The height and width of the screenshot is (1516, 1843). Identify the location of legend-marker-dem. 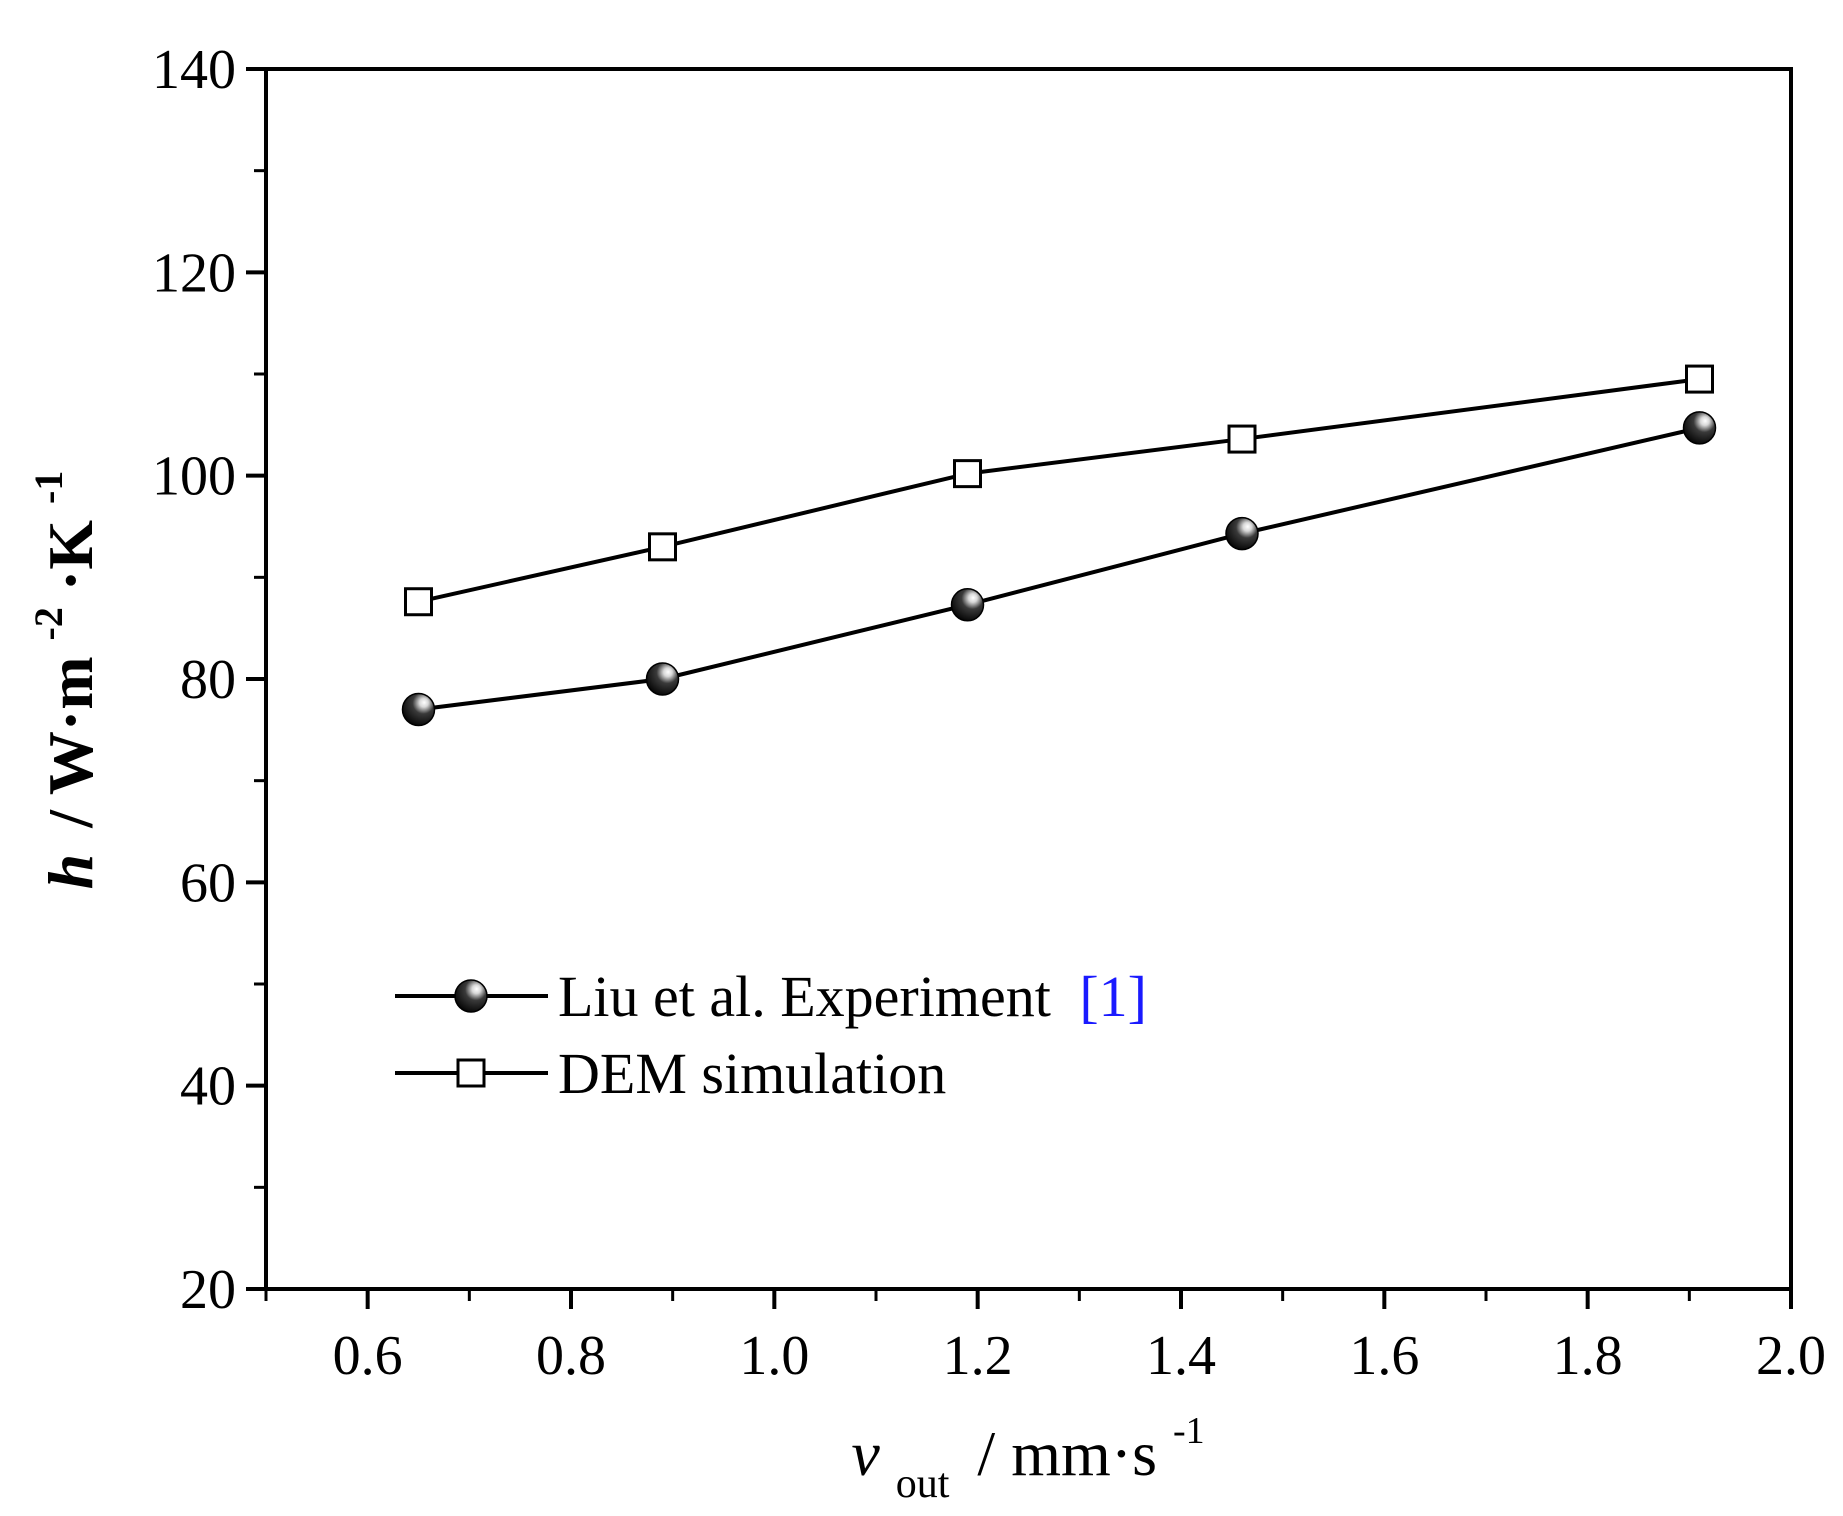
(471, 1073).